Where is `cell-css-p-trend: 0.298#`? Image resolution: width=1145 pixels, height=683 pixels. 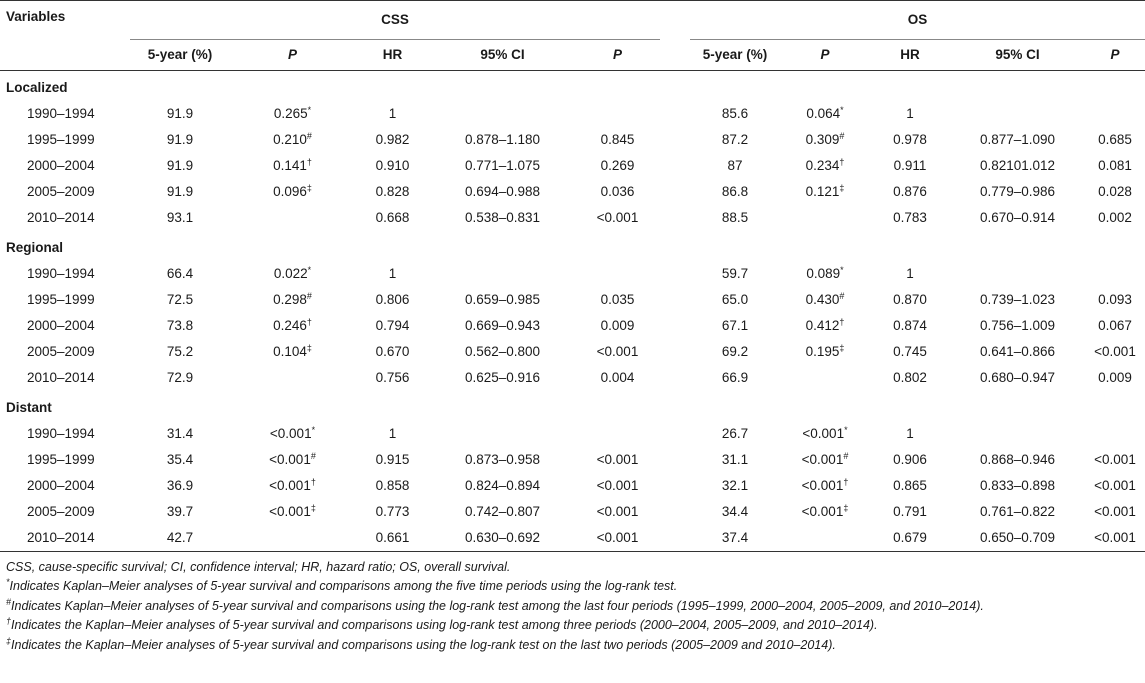
cell-css-p-trend: 0.298# is located at coordinates (292, 299).